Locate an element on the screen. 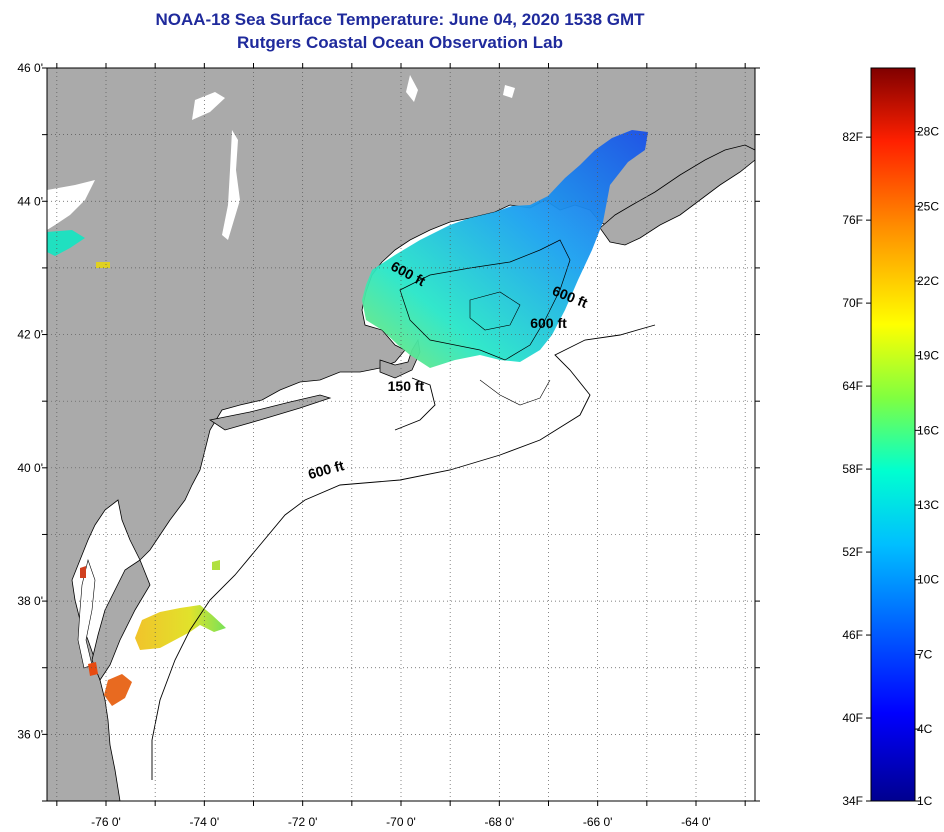 The image size is (944, 832). colorbar-f-label: 76F is located at coordinates (852, 220).